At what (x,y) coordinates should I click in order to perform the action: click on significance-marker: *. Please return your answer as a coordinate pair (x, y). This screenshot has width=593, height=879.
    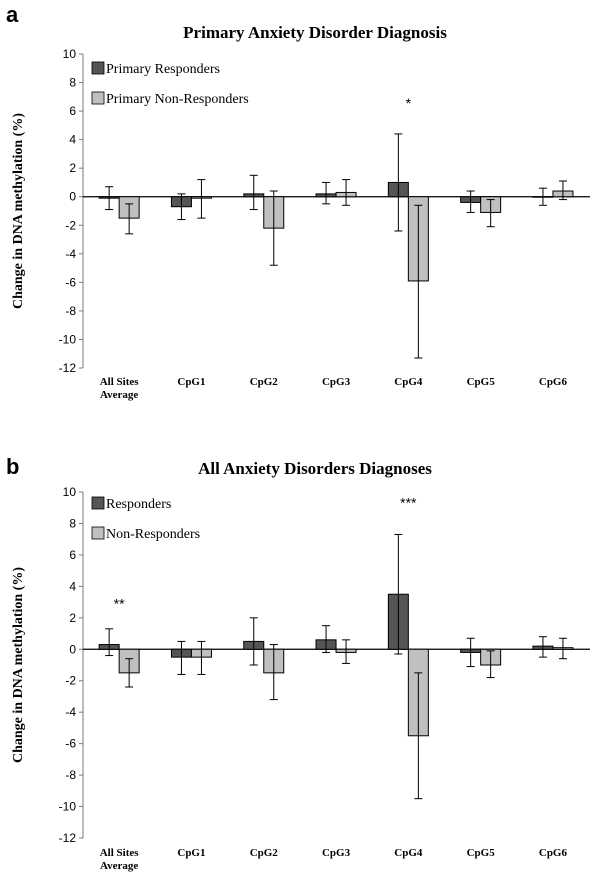
    Looking at the image, I should click on (409, 103).